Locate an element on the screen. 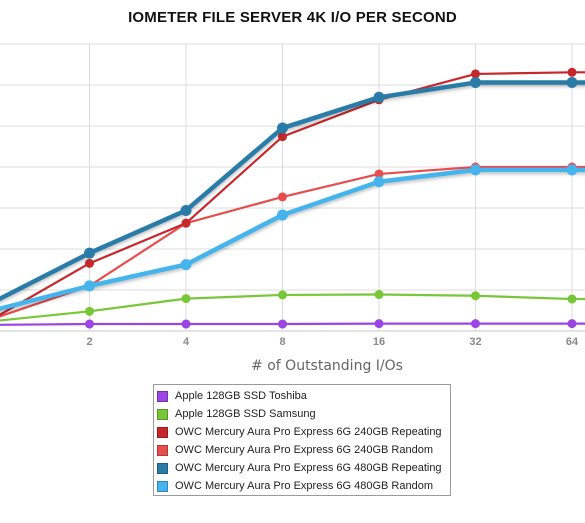 The width and height of the screenshot is (585, 523). x-axis-title: # of Outstanding I/Os is located at coordinates (327, 366).